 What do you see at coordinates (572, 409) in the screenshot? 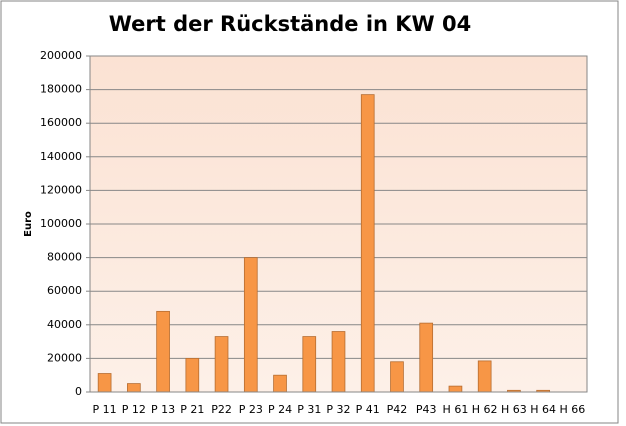
I see `x-tick-label: H 66` at bounding box center [572, 409].